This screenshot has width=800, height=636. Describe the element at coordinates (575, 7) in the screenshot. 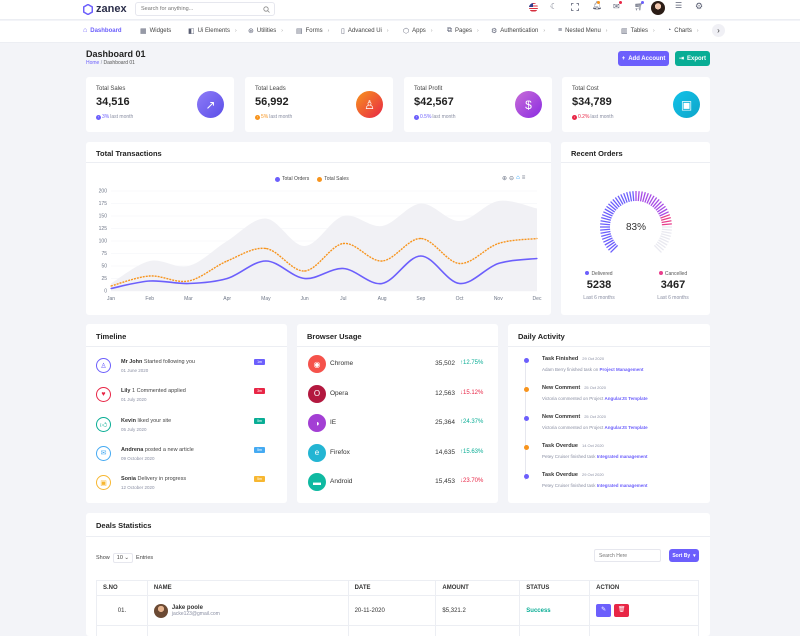

I see `fullscreen-icon` at that location.